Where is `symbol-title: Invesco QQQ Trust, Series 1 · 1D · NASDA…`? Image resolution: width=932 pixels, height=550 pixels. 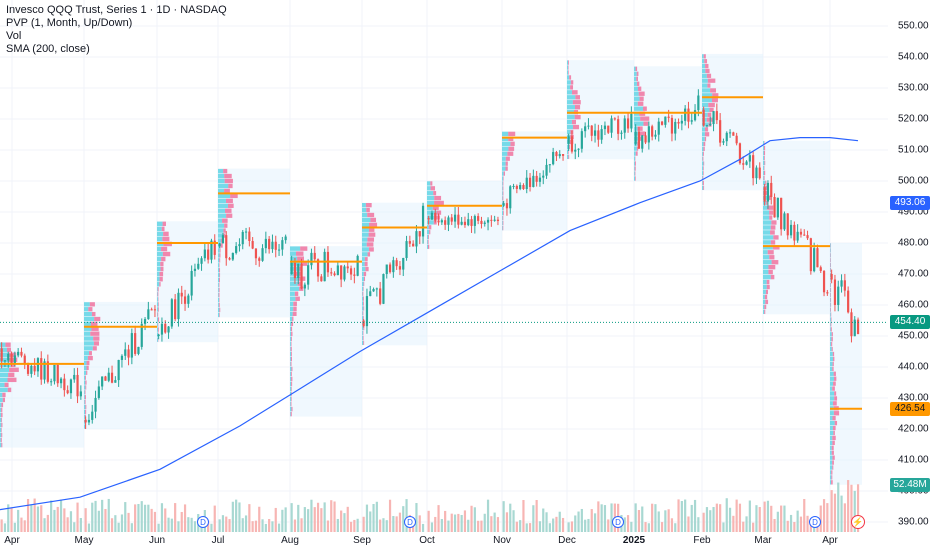
symbol-title: Invesco QQQ Trust, Series 1 · 1D · NASDA… is located at coordinates (116, 10).